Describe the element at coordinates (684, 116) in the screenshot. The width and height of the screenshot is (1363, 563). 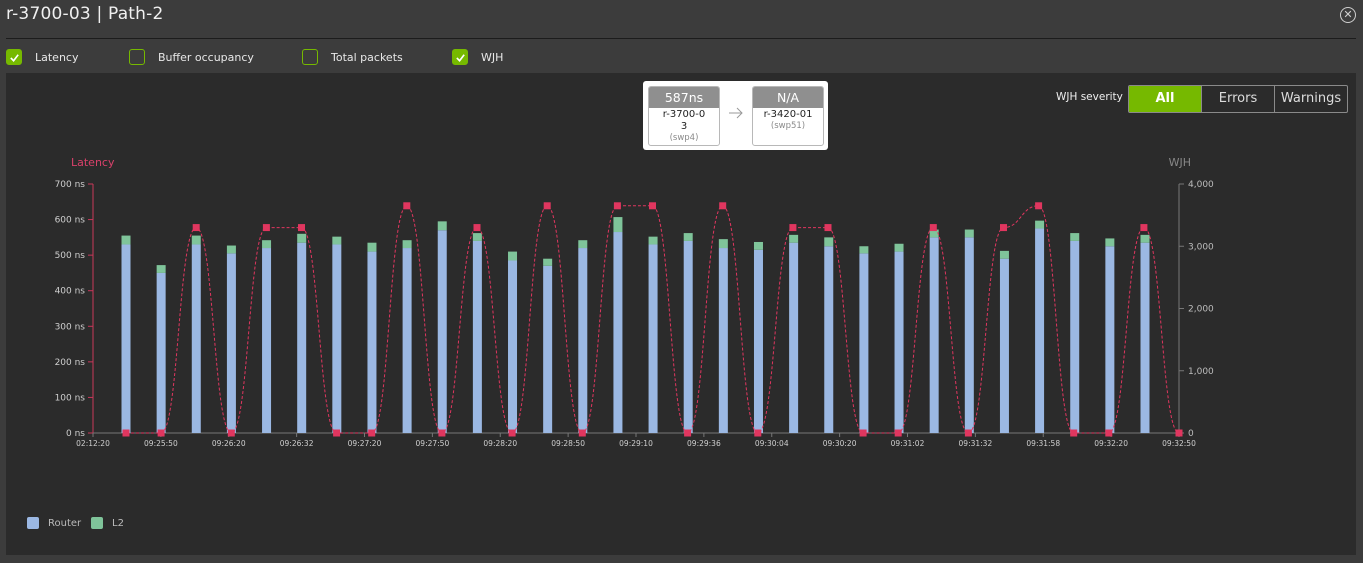
I see `path-node-source: 587ns r-3700-0 3 (swp4)` at that location.